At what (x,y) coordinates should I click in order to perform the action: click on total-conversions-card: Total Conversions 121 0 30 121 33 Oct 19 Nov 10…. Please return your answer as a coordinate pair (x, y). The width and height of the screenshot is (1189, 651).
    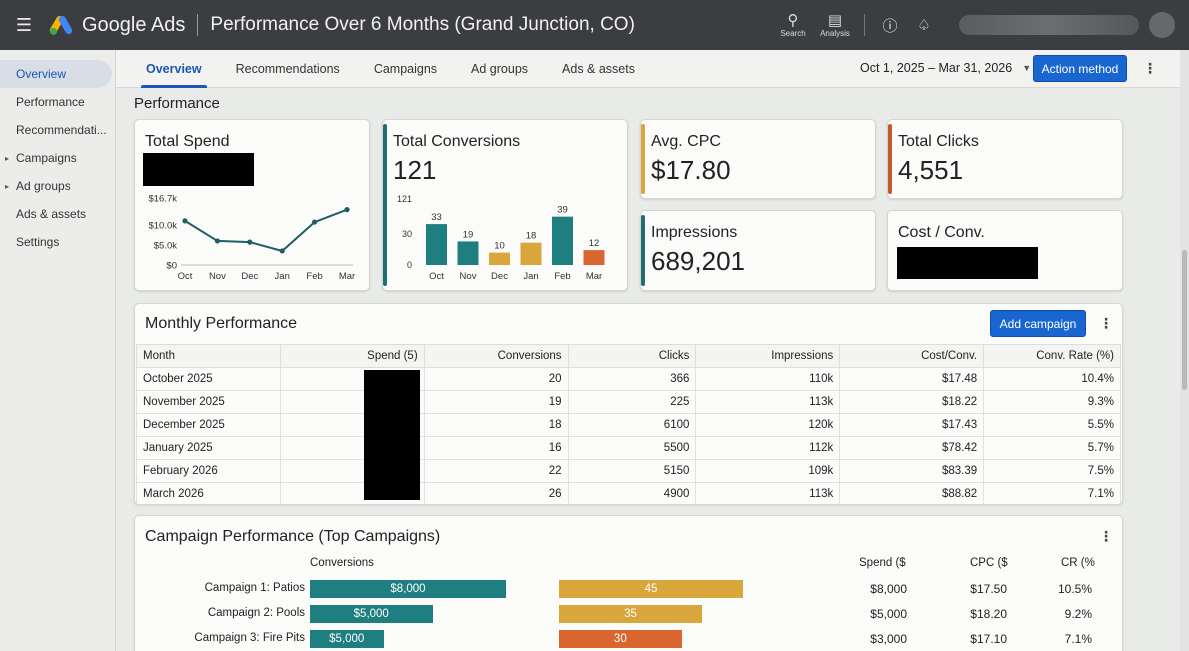
    Looking at the image, I should click on (505, 205).